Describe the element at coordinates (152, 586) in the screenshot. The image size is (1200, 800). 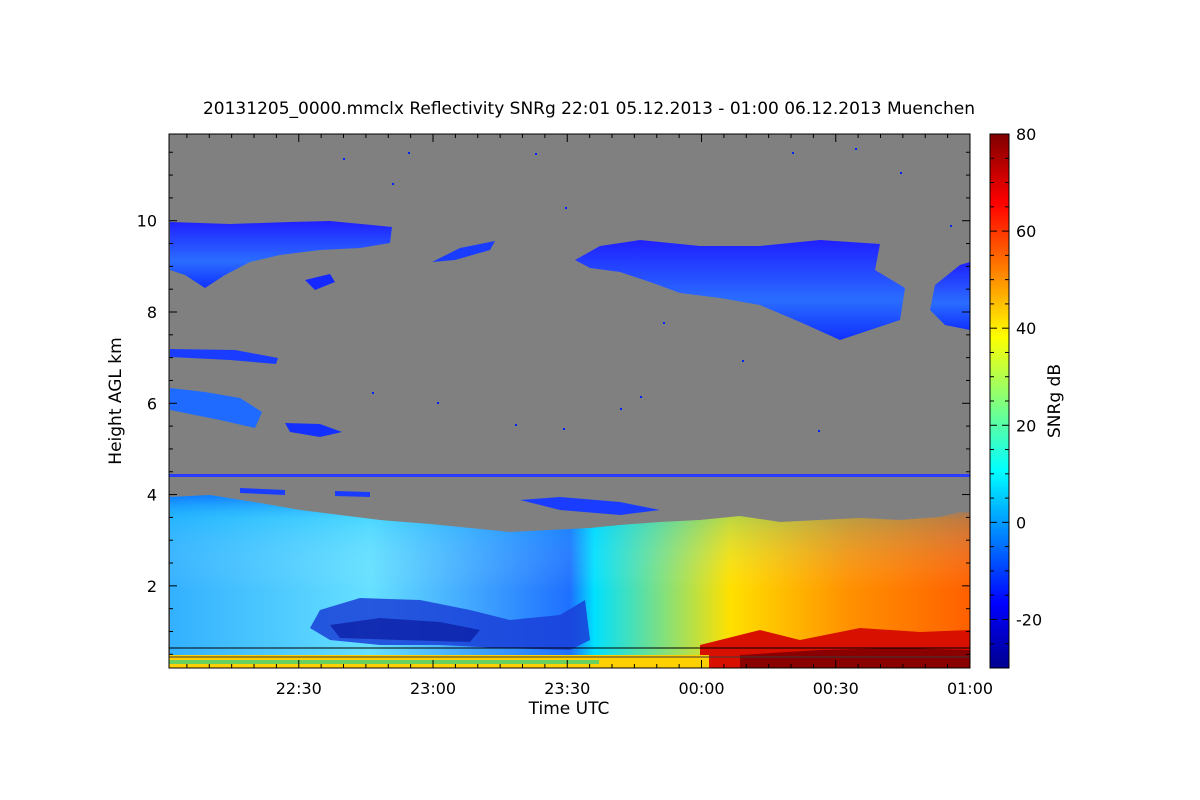
I see `y-tick-label: 2` at that location.